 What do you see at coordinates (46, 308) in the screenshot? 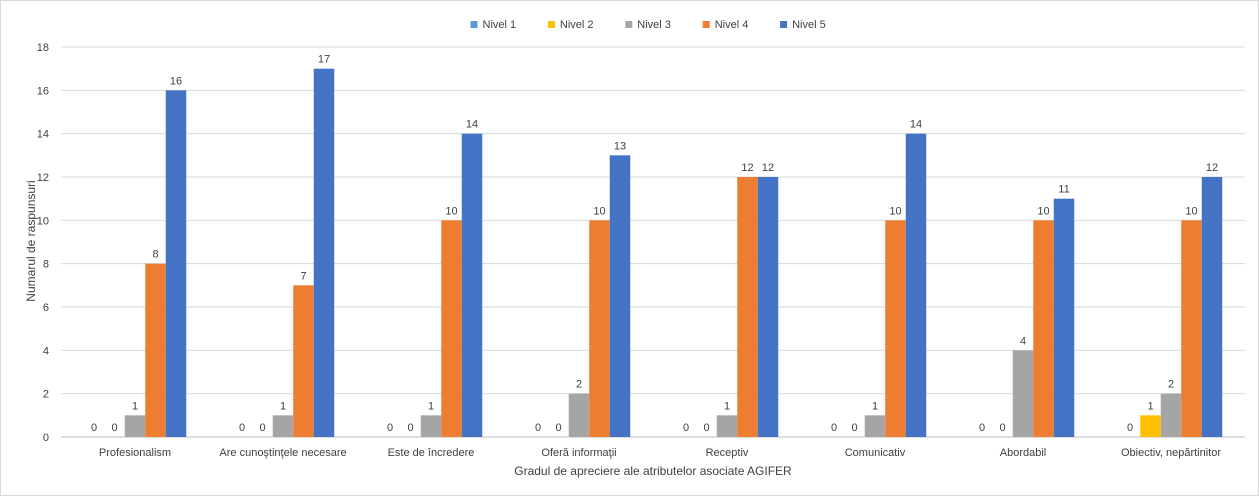
I see `y-tick-label: 6` at bounding box center [46, 308].